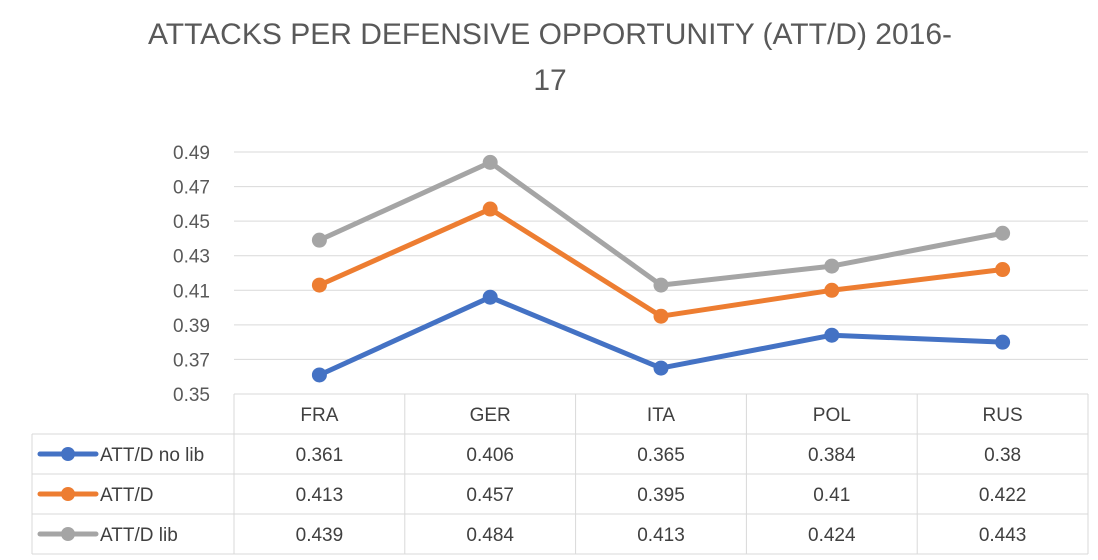  I want to click on chart-title-line-2: 17, so click(549, 80).